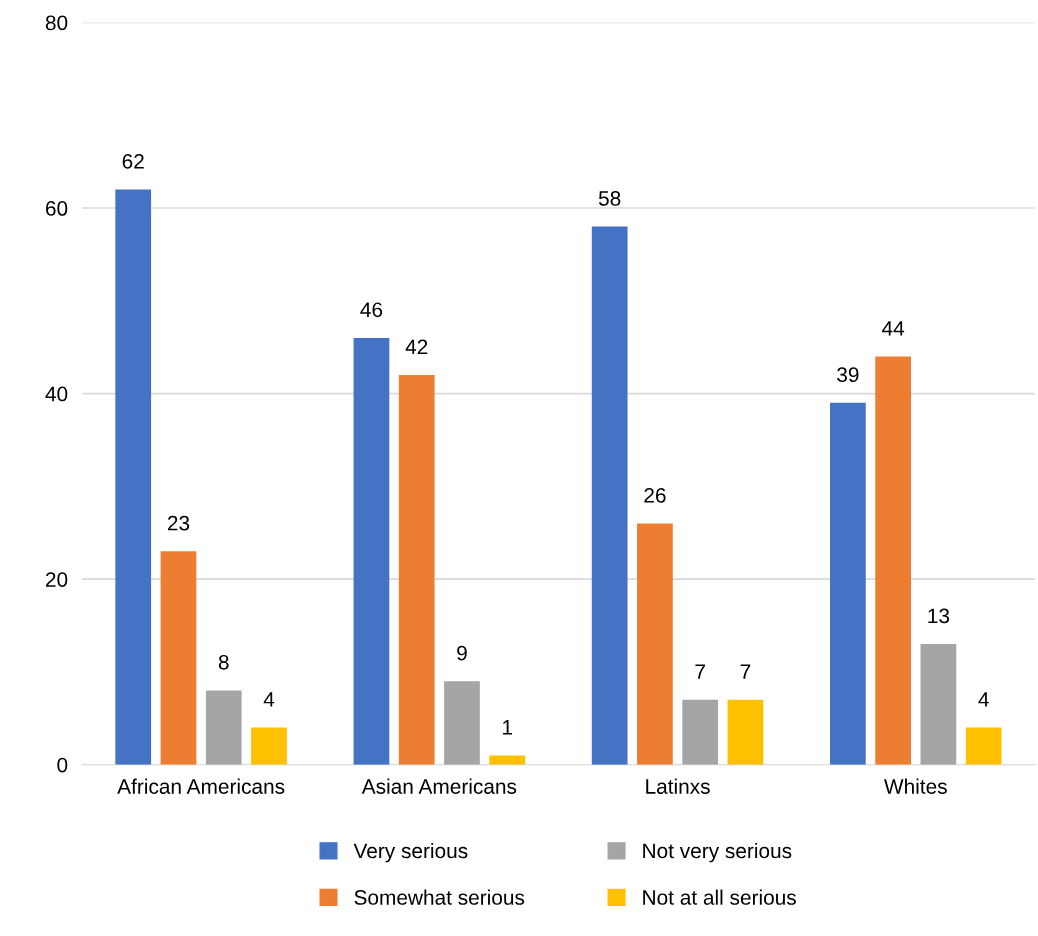 Image resolution: width=1038 pixels, height=936 pixels. Describe the element at coordinates (56, 23) in the screenshot. I see `y-tick-label: 80` at that location.